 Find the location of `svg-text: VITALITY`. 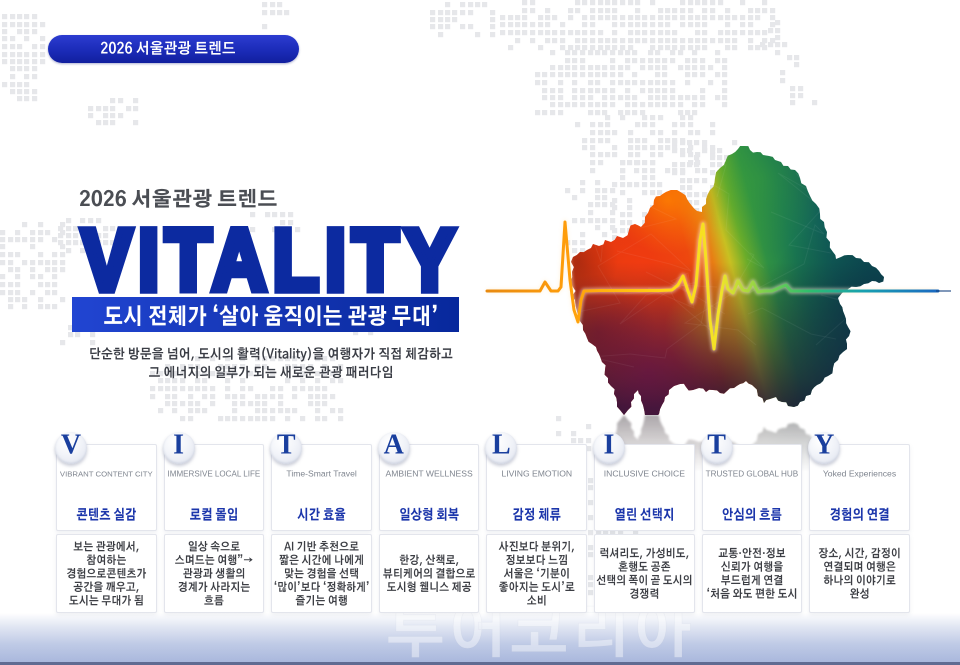

svg-text: VITALITY is located at coordinates (271, 260).